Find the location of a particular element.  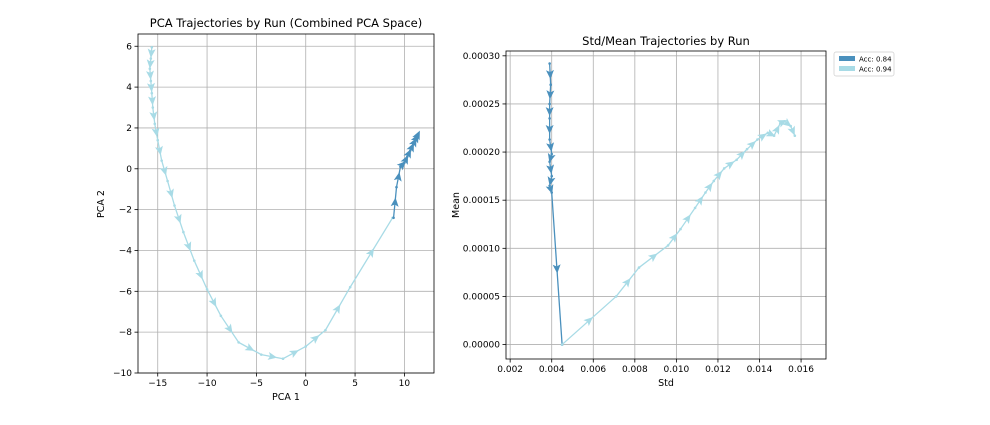

std-mean-x-tick-label: 0.014 is located at coordinates (760, 370).